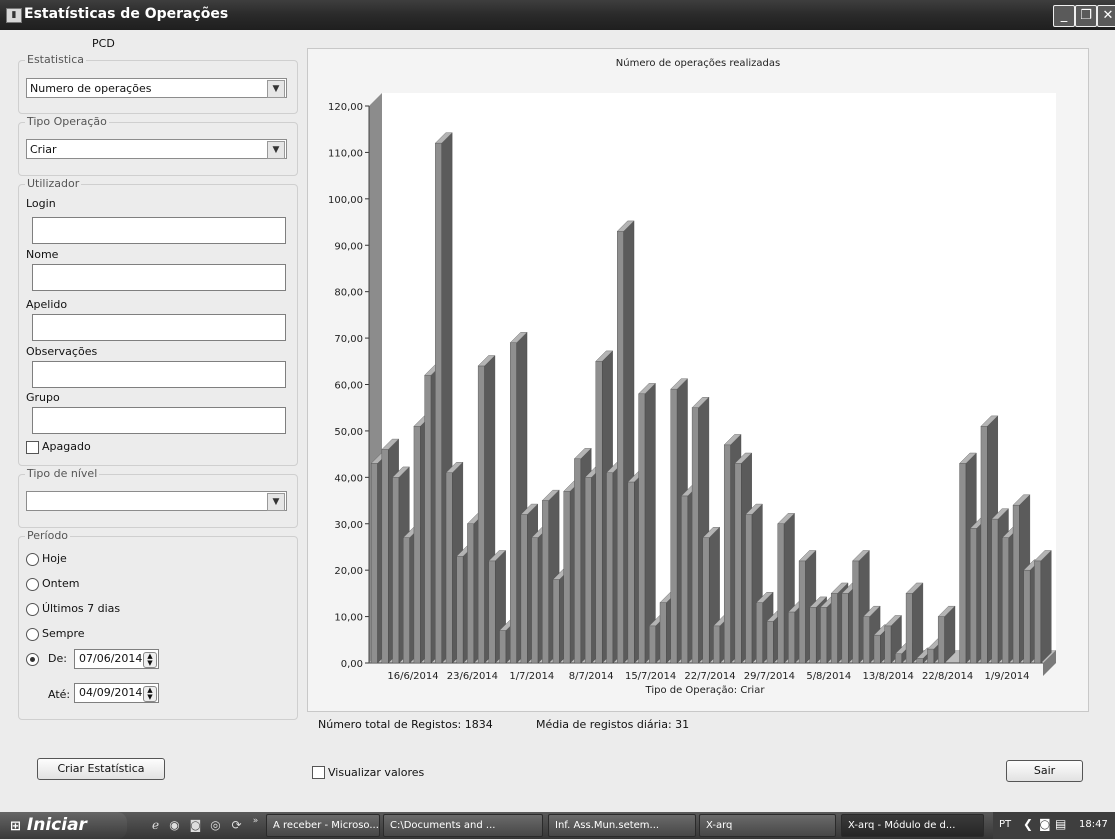 Image resolution: width=1115 pixels, height=840 pixels. Describe the element at coordinates (376, 772) in the screenshot. I see `visualizar-valores-label: Visualizar valores` at that location.